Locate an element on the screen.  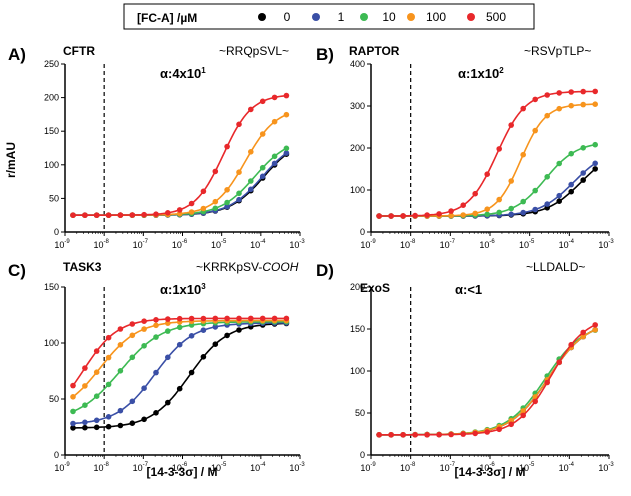
panel-motif: ~KRRKpSV-COOH is located at coordinates (247, 267).